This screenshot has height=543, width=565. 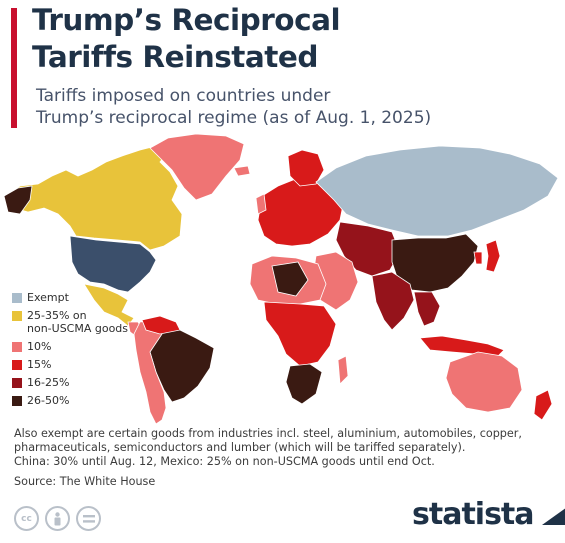 I want to click on mexico-region, so click(x=109, y=305).